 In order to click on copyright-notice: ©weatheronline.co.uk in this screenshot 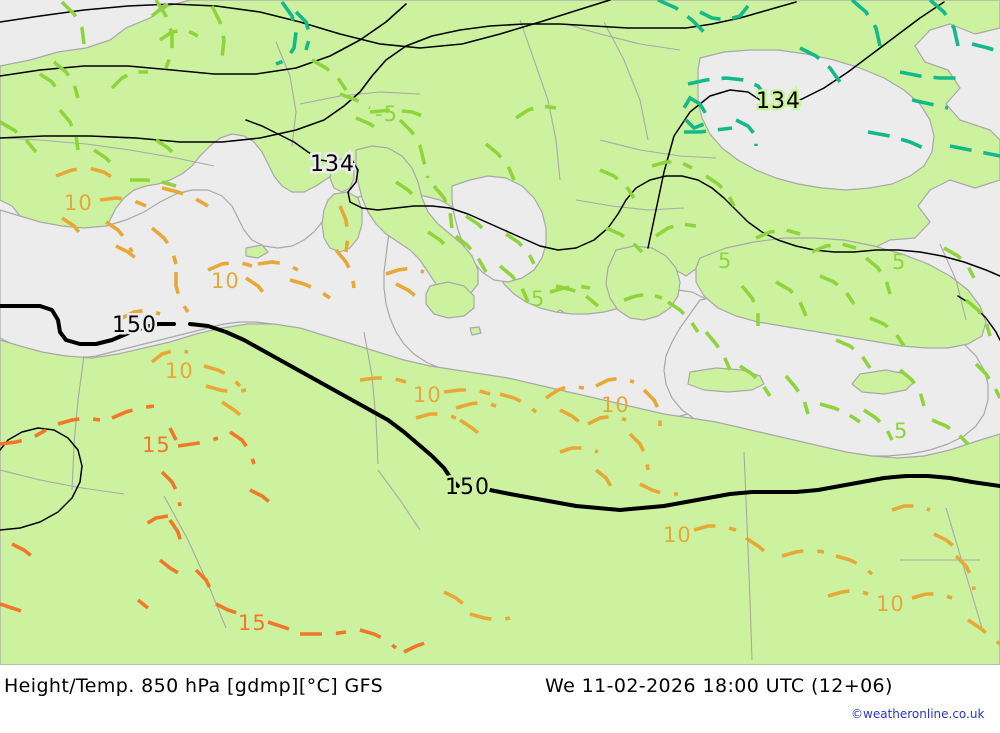, I will do `click(918, 714)`.